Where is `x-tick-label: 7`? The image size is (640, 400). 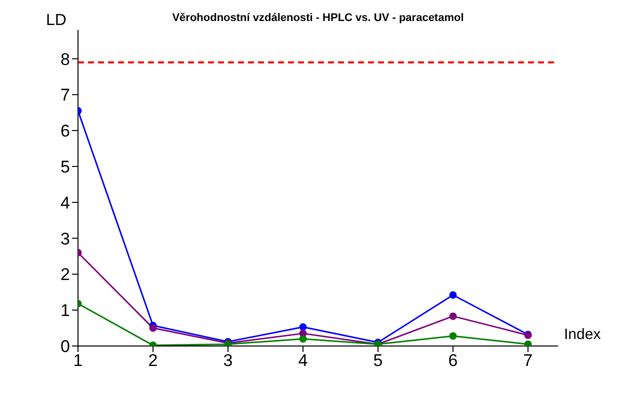 x-tick-label: 7 is located at coordinates (528, 360).